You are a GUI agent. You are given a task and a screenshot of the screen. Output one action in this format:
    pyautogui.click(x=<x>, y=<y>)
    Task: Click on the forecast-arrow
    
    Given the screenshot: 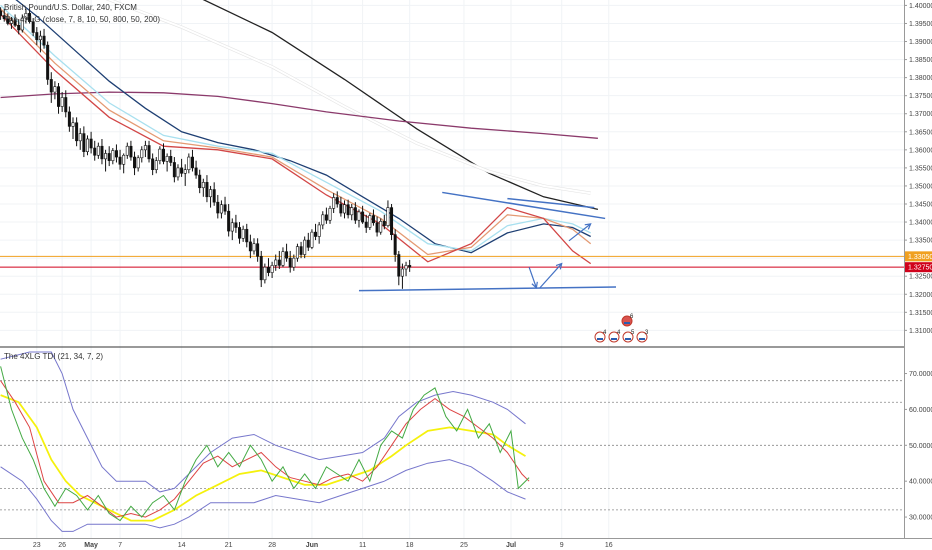 What is the action you would take?
    pyautogui.click(x=580, y=232)
    